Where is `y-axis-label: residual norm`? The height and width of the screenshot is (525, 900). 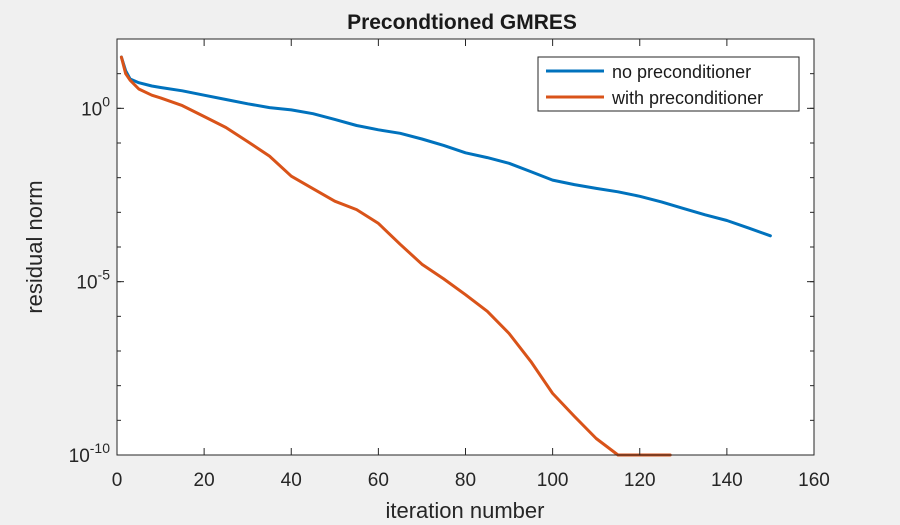 y-axis-label: residual norm is located at coordinates (34, 246).